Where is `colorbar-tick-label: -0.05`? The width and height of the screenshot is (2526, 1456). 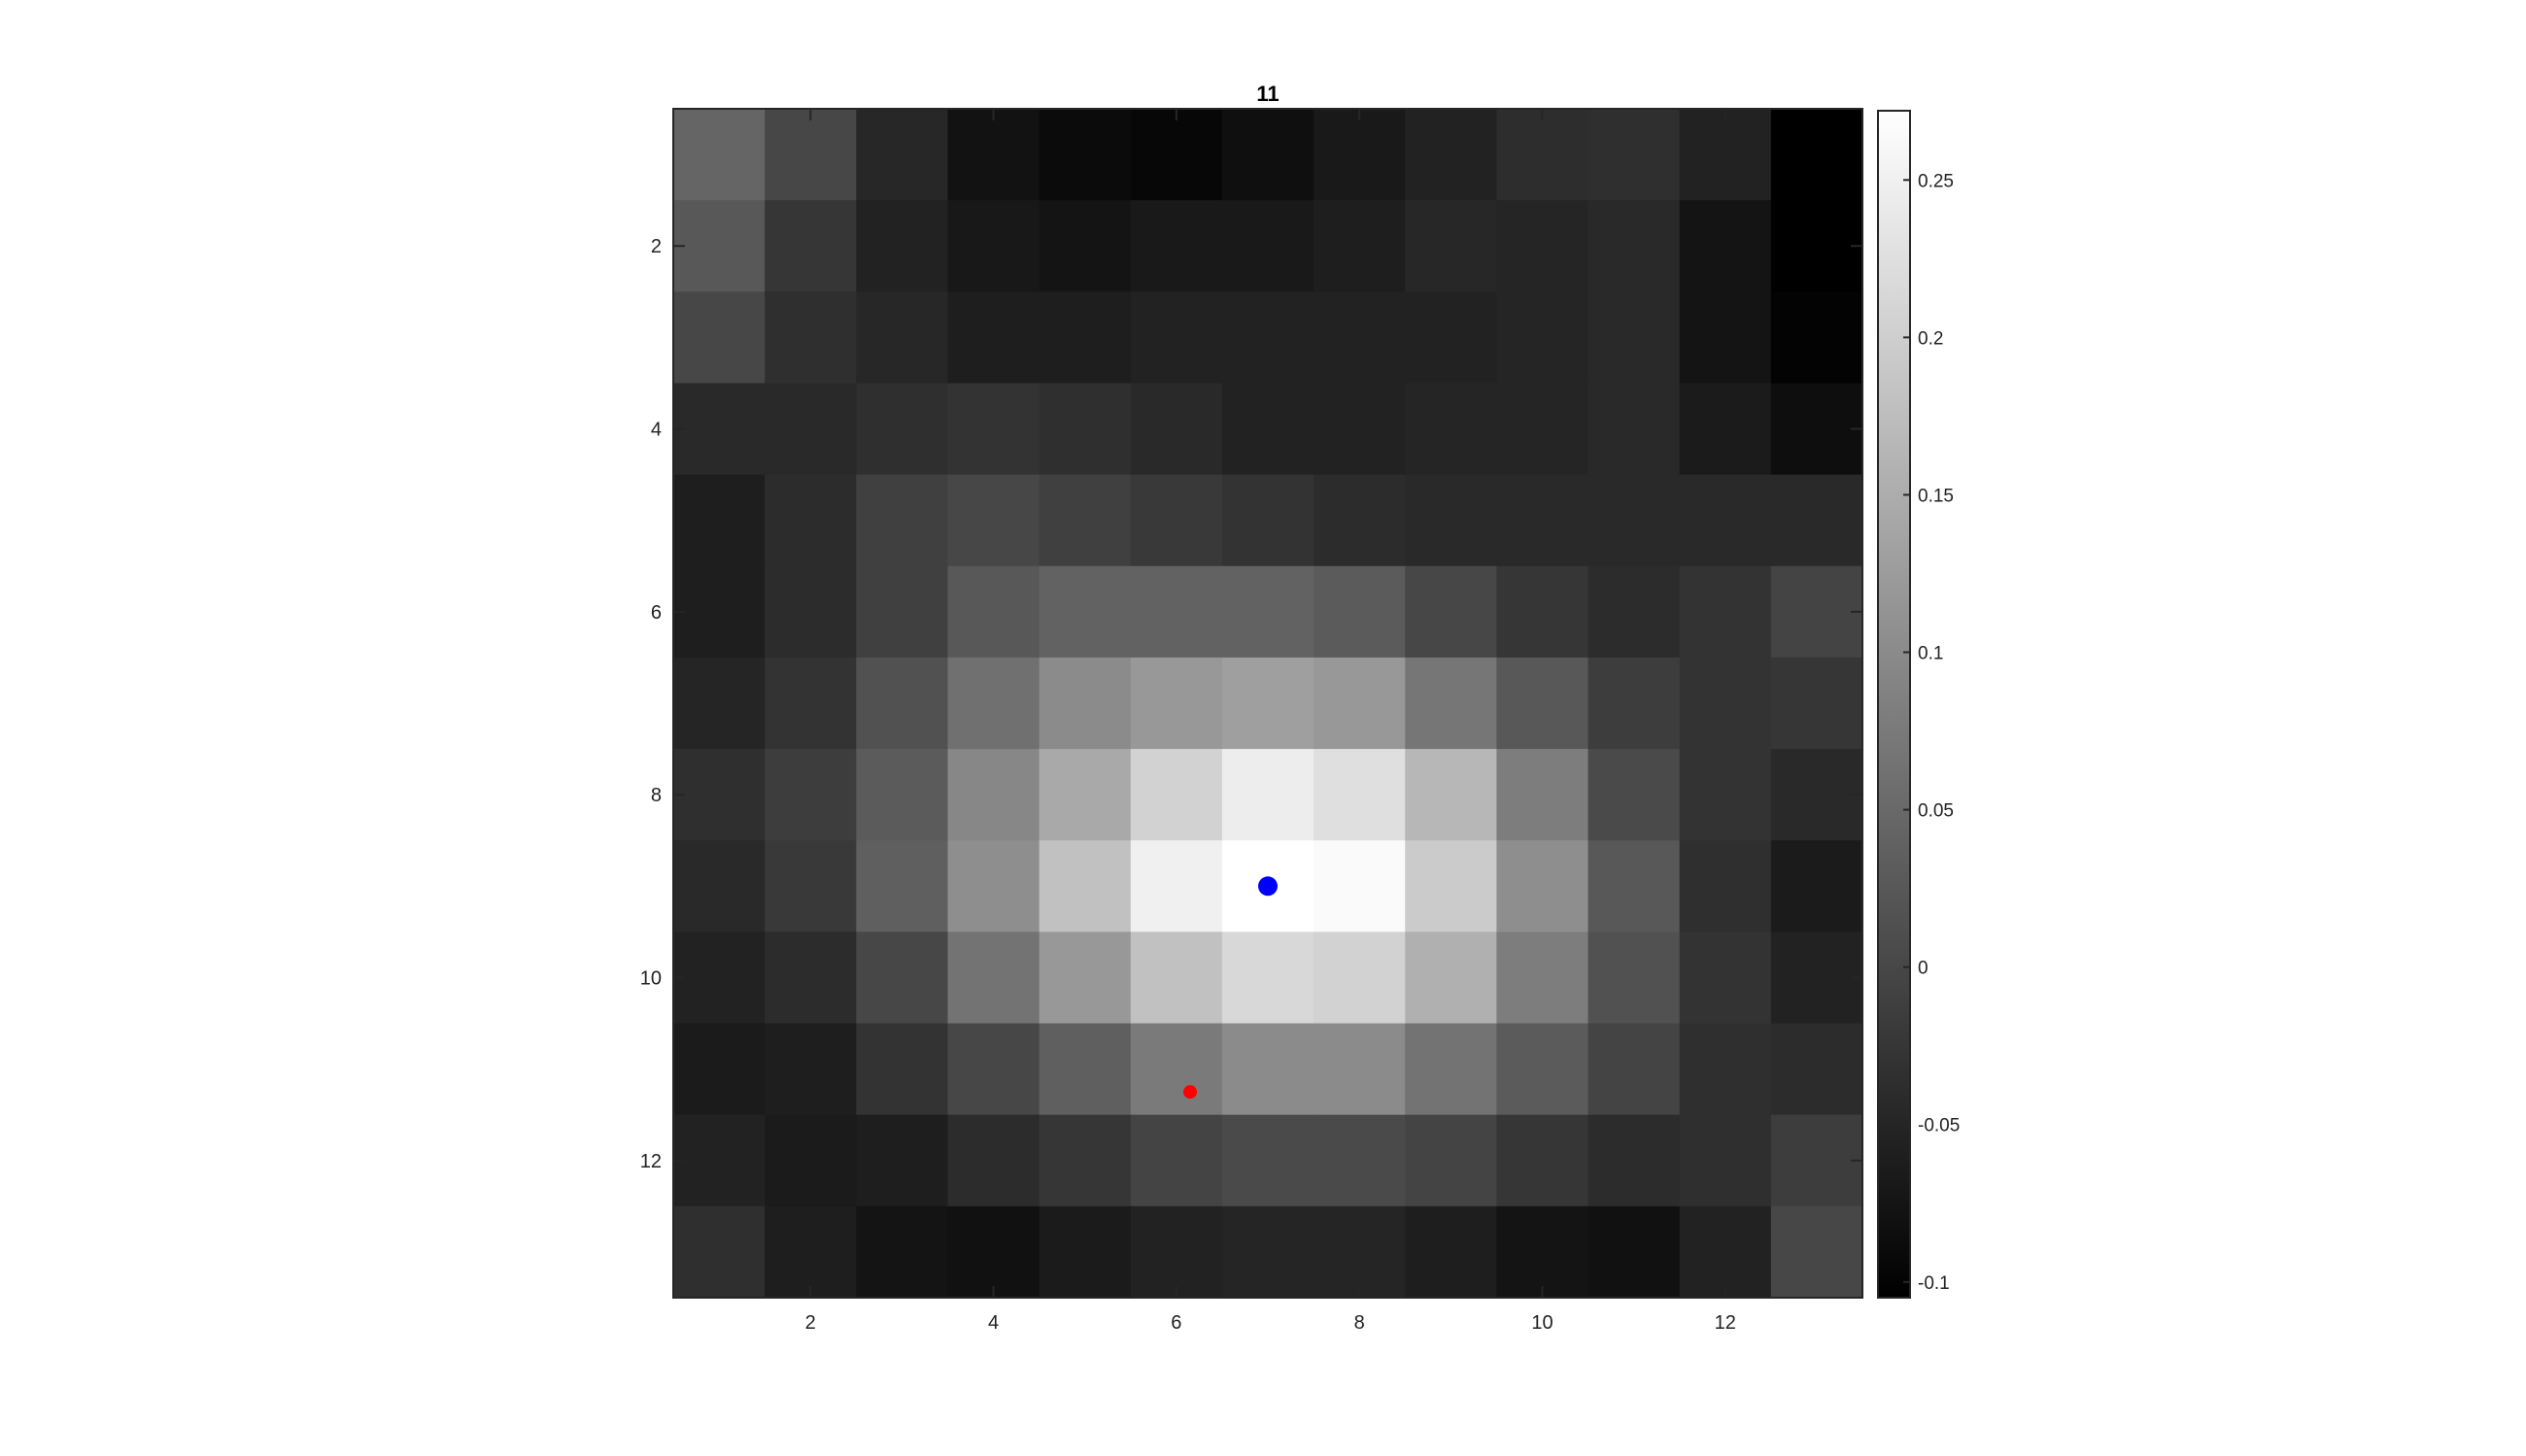 colorbar-tick-label: -0.05 is located at coordinates (1939, 1126).